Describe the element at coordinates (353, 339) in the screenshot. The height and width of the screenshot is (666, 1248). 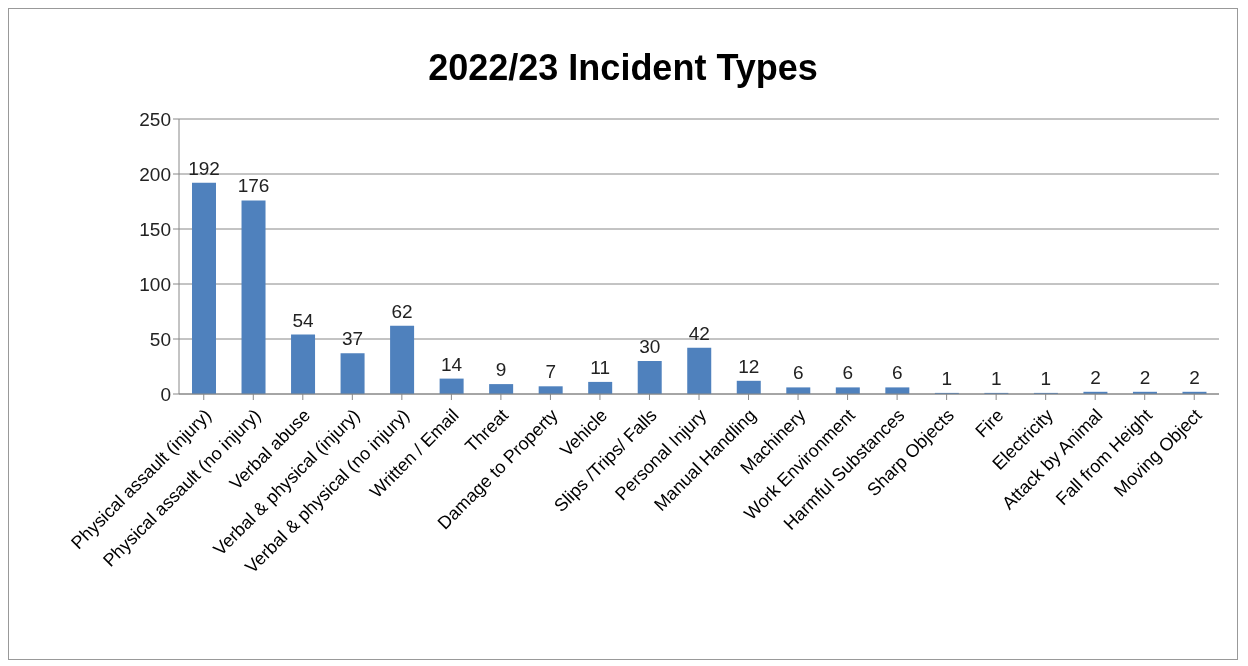
I see `data-label: 37` at that location.